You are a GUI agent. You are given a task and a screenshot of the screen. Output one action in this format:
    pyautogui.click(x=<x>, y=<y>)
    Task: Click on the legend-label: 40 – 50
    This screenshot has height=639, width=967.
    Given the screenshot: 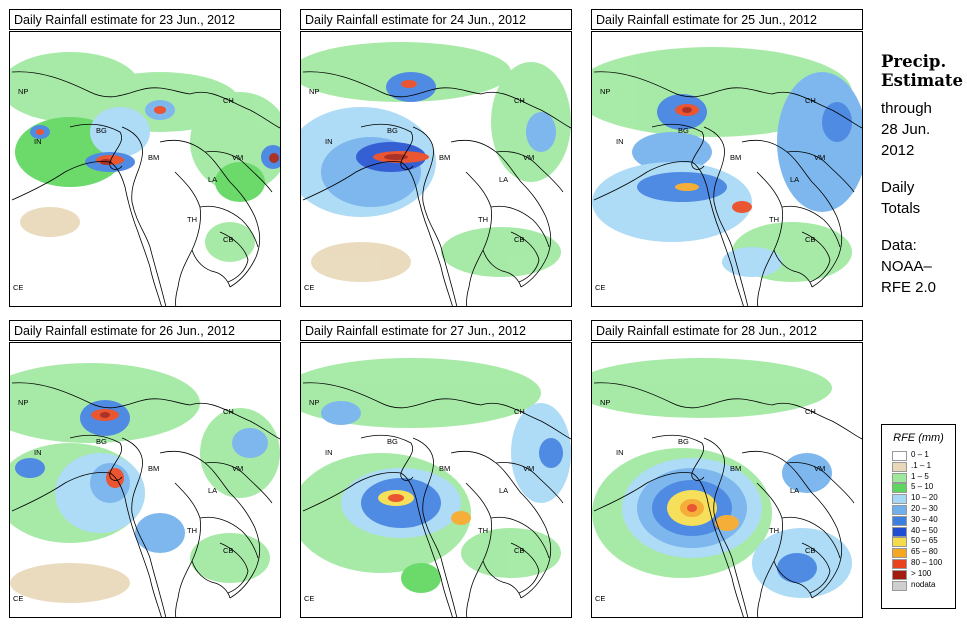 What is the action you would take?
    pyautogui.click(x=924, y=530)
    